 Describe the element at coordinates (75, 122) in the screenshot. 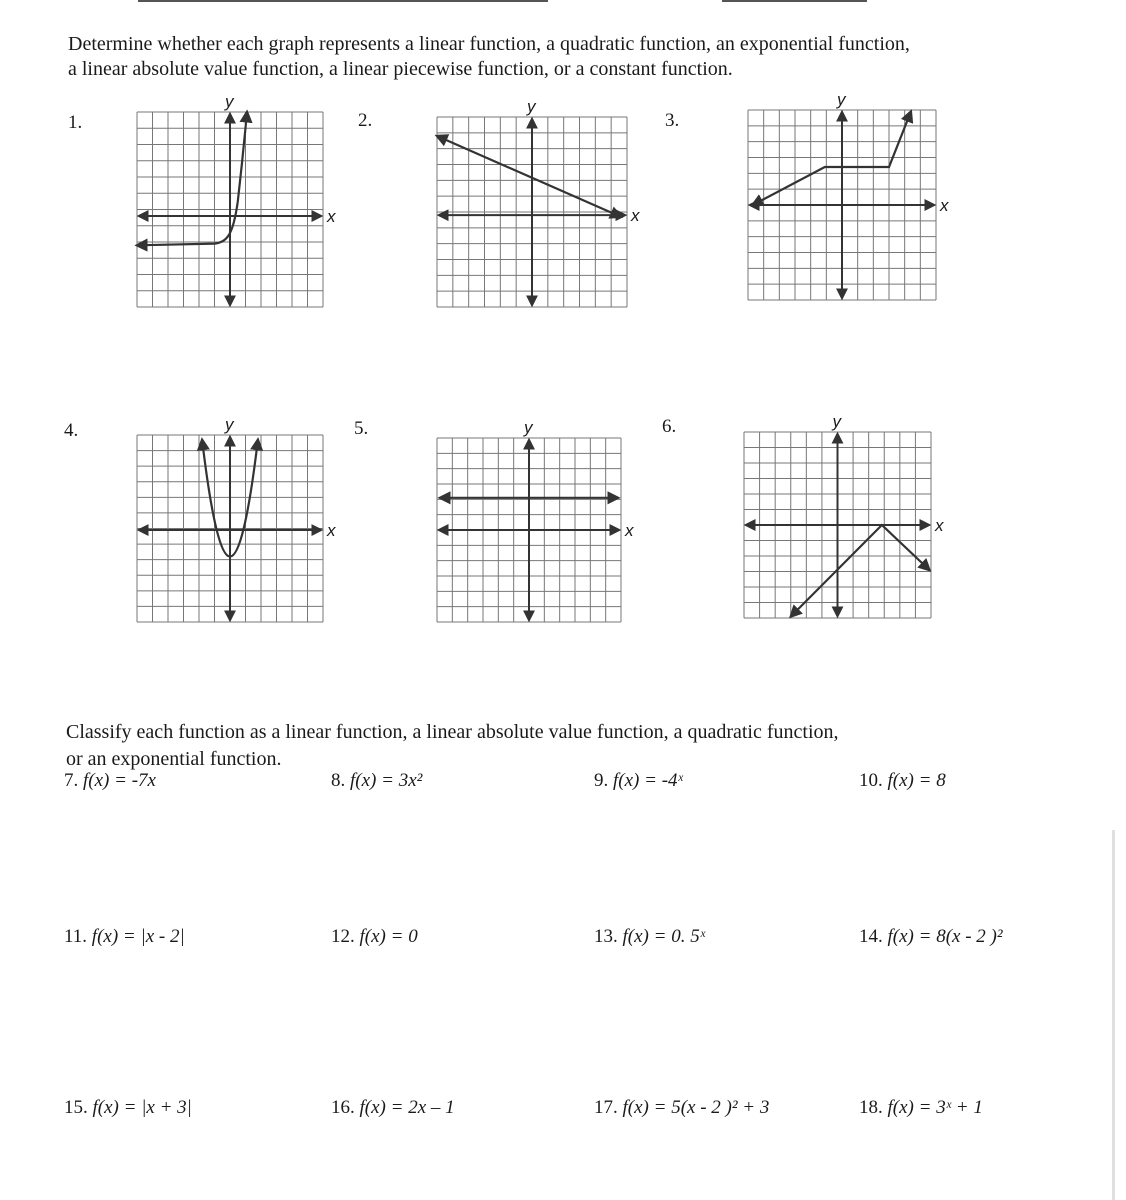

I see `graph-number: 1.` at that location.